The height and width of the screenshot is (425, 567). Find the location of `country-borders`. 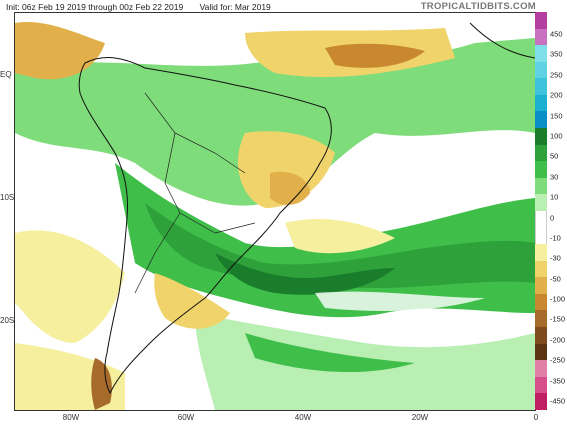

country-borders is located at coordinates (195, 193).